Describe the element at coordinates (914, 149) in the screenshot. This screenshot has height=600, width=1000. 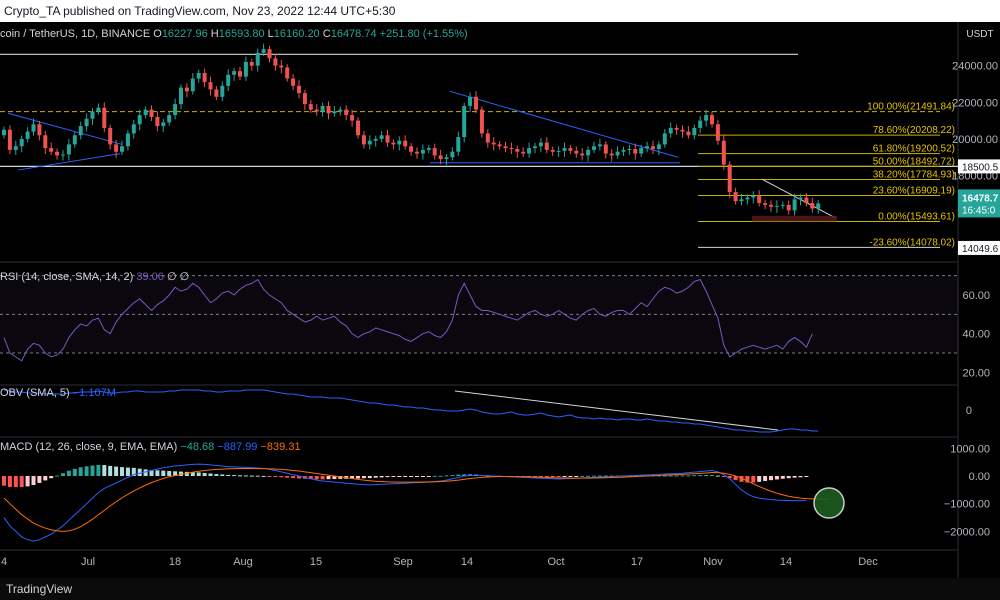
I see `fib-level-label: 61.80%(19200.52)` at that location.